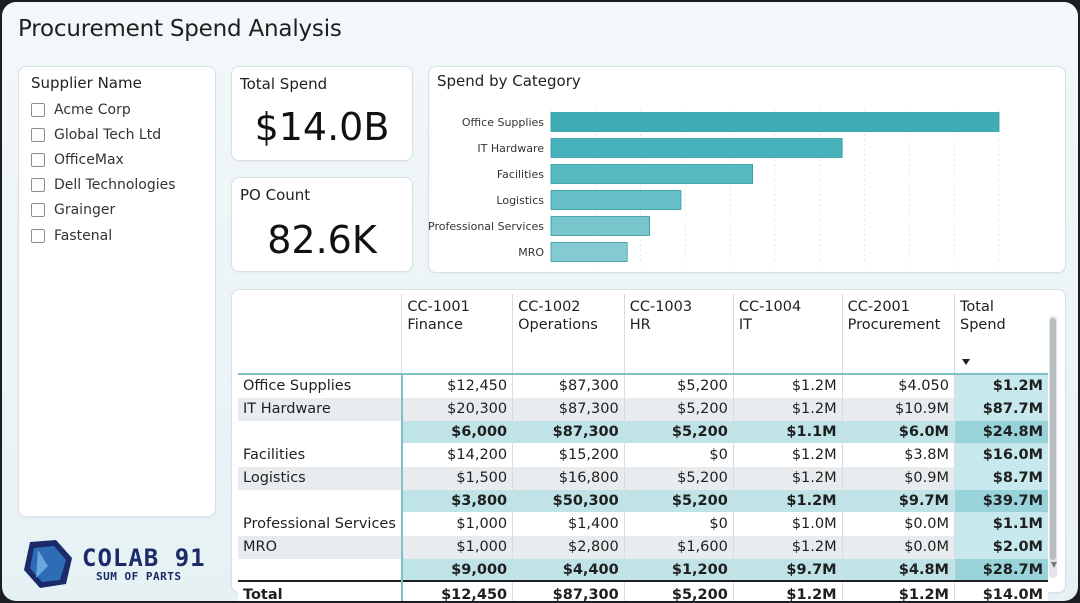  I want to click on subtotal-row: $9,000 $4,400 $1,200 $9.7M $4.8M $28.7M, so click(643, 570).